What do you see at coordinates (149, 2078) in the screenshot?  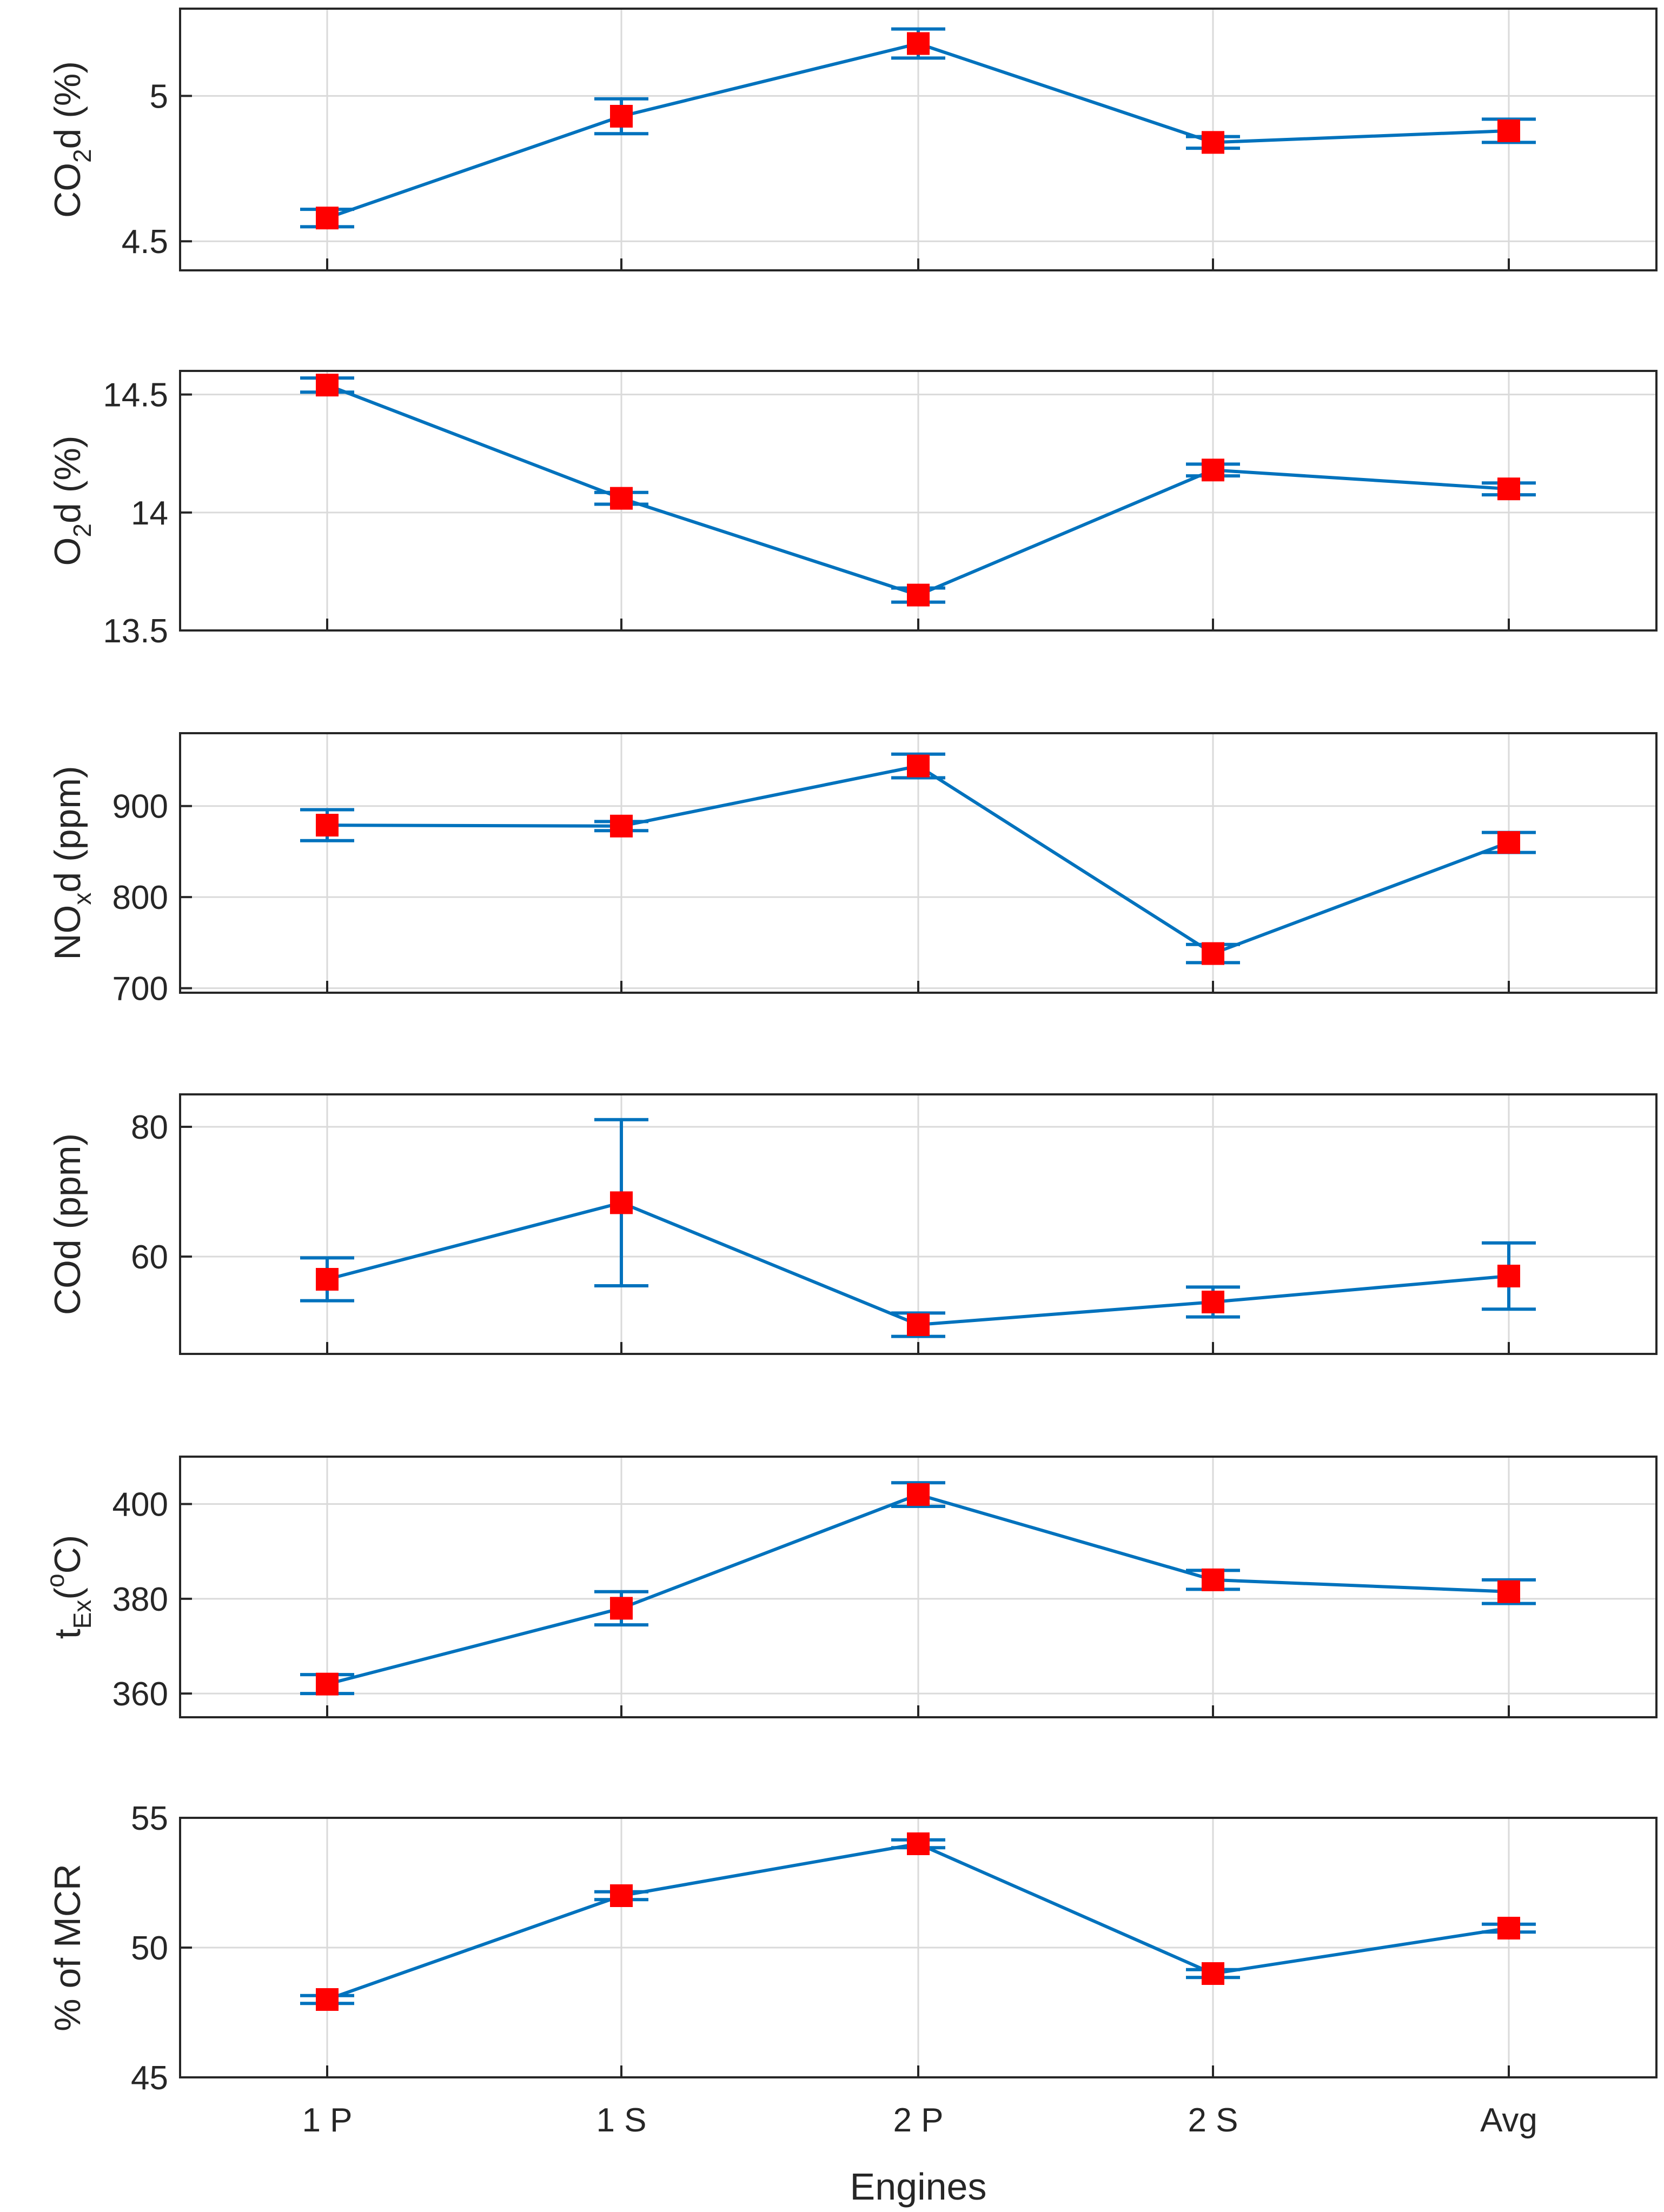 I see `y-tick-label: 45` at bounding box center [149, 2078].